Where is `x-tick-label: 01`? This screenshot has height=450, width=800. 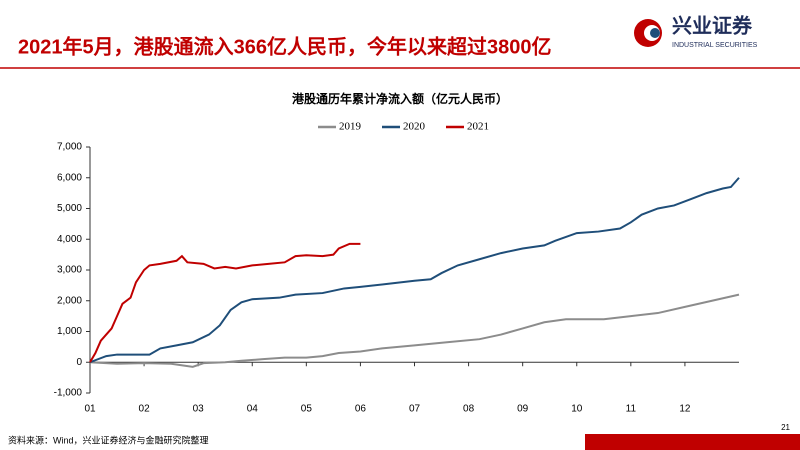
x-tick-label: 01 is located at coordinates (90, 409).